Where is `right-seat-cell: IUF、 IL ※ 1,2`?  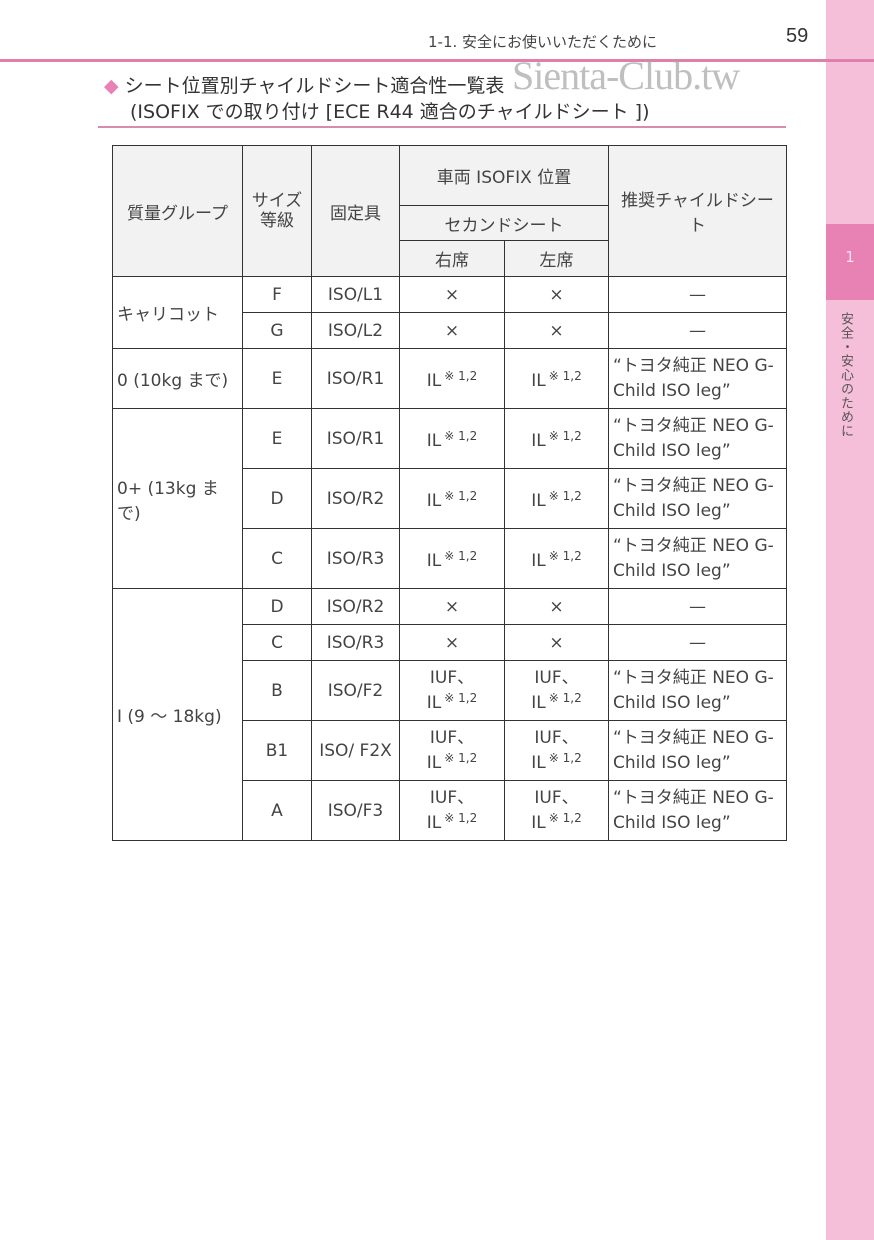 right-seat-cell: IUF、 IL ※ 1,2 is located at coordinates (452, 750).